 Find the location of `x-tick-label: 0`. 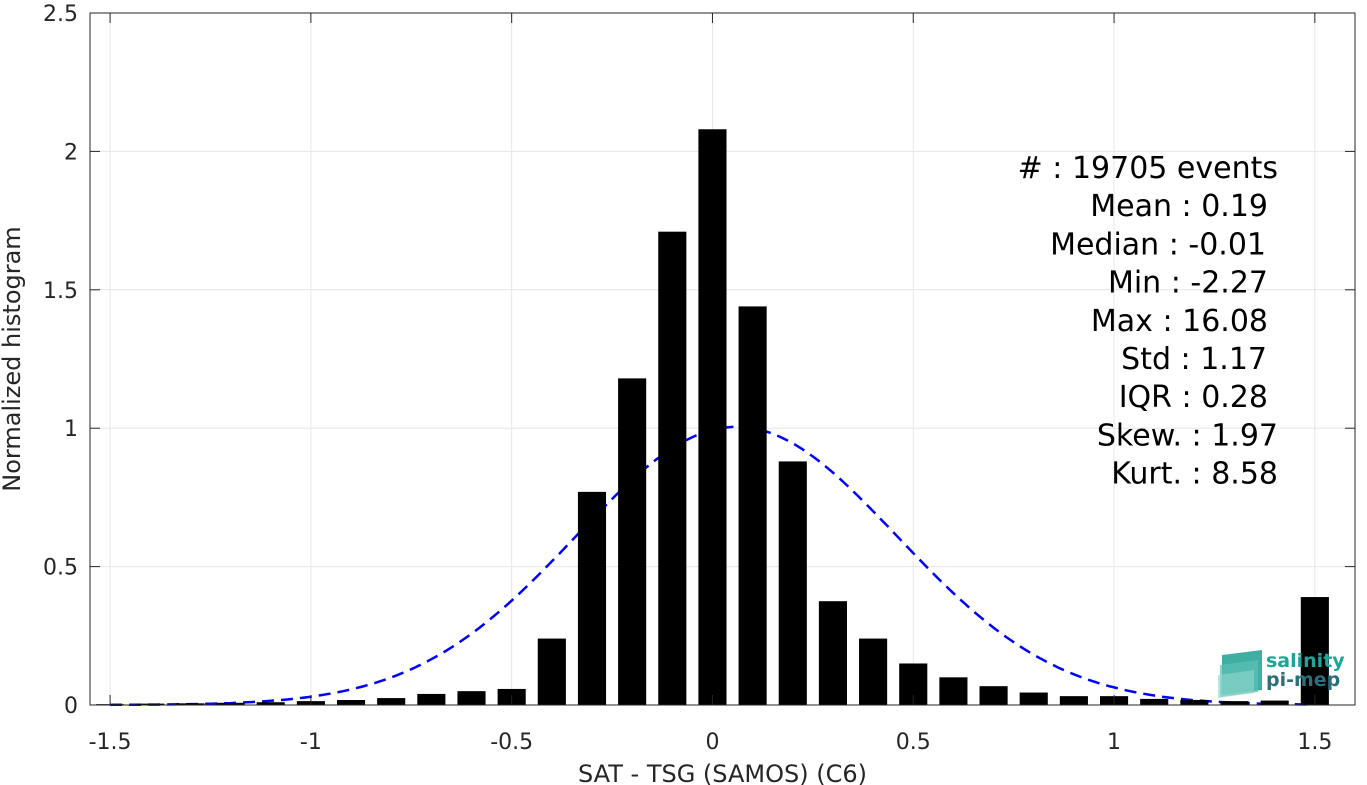

x-tick-label: 0 is located at coordinates (712, 742).